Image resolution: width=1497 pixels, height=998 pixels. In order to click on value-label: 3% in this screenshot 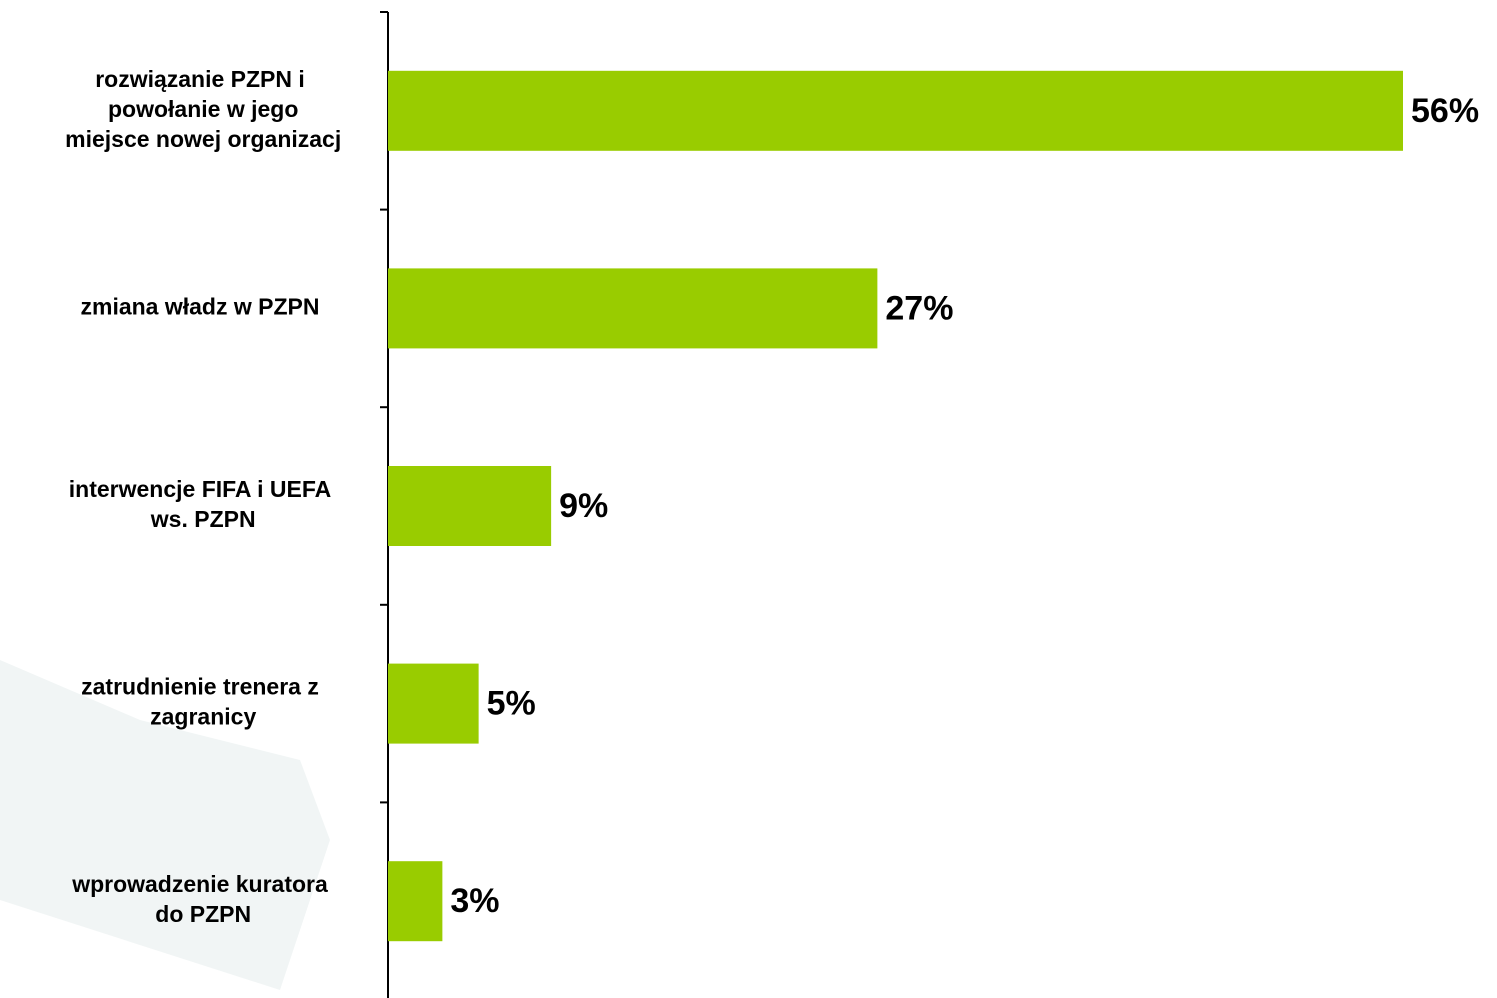, I will do `click(474, 901)`.